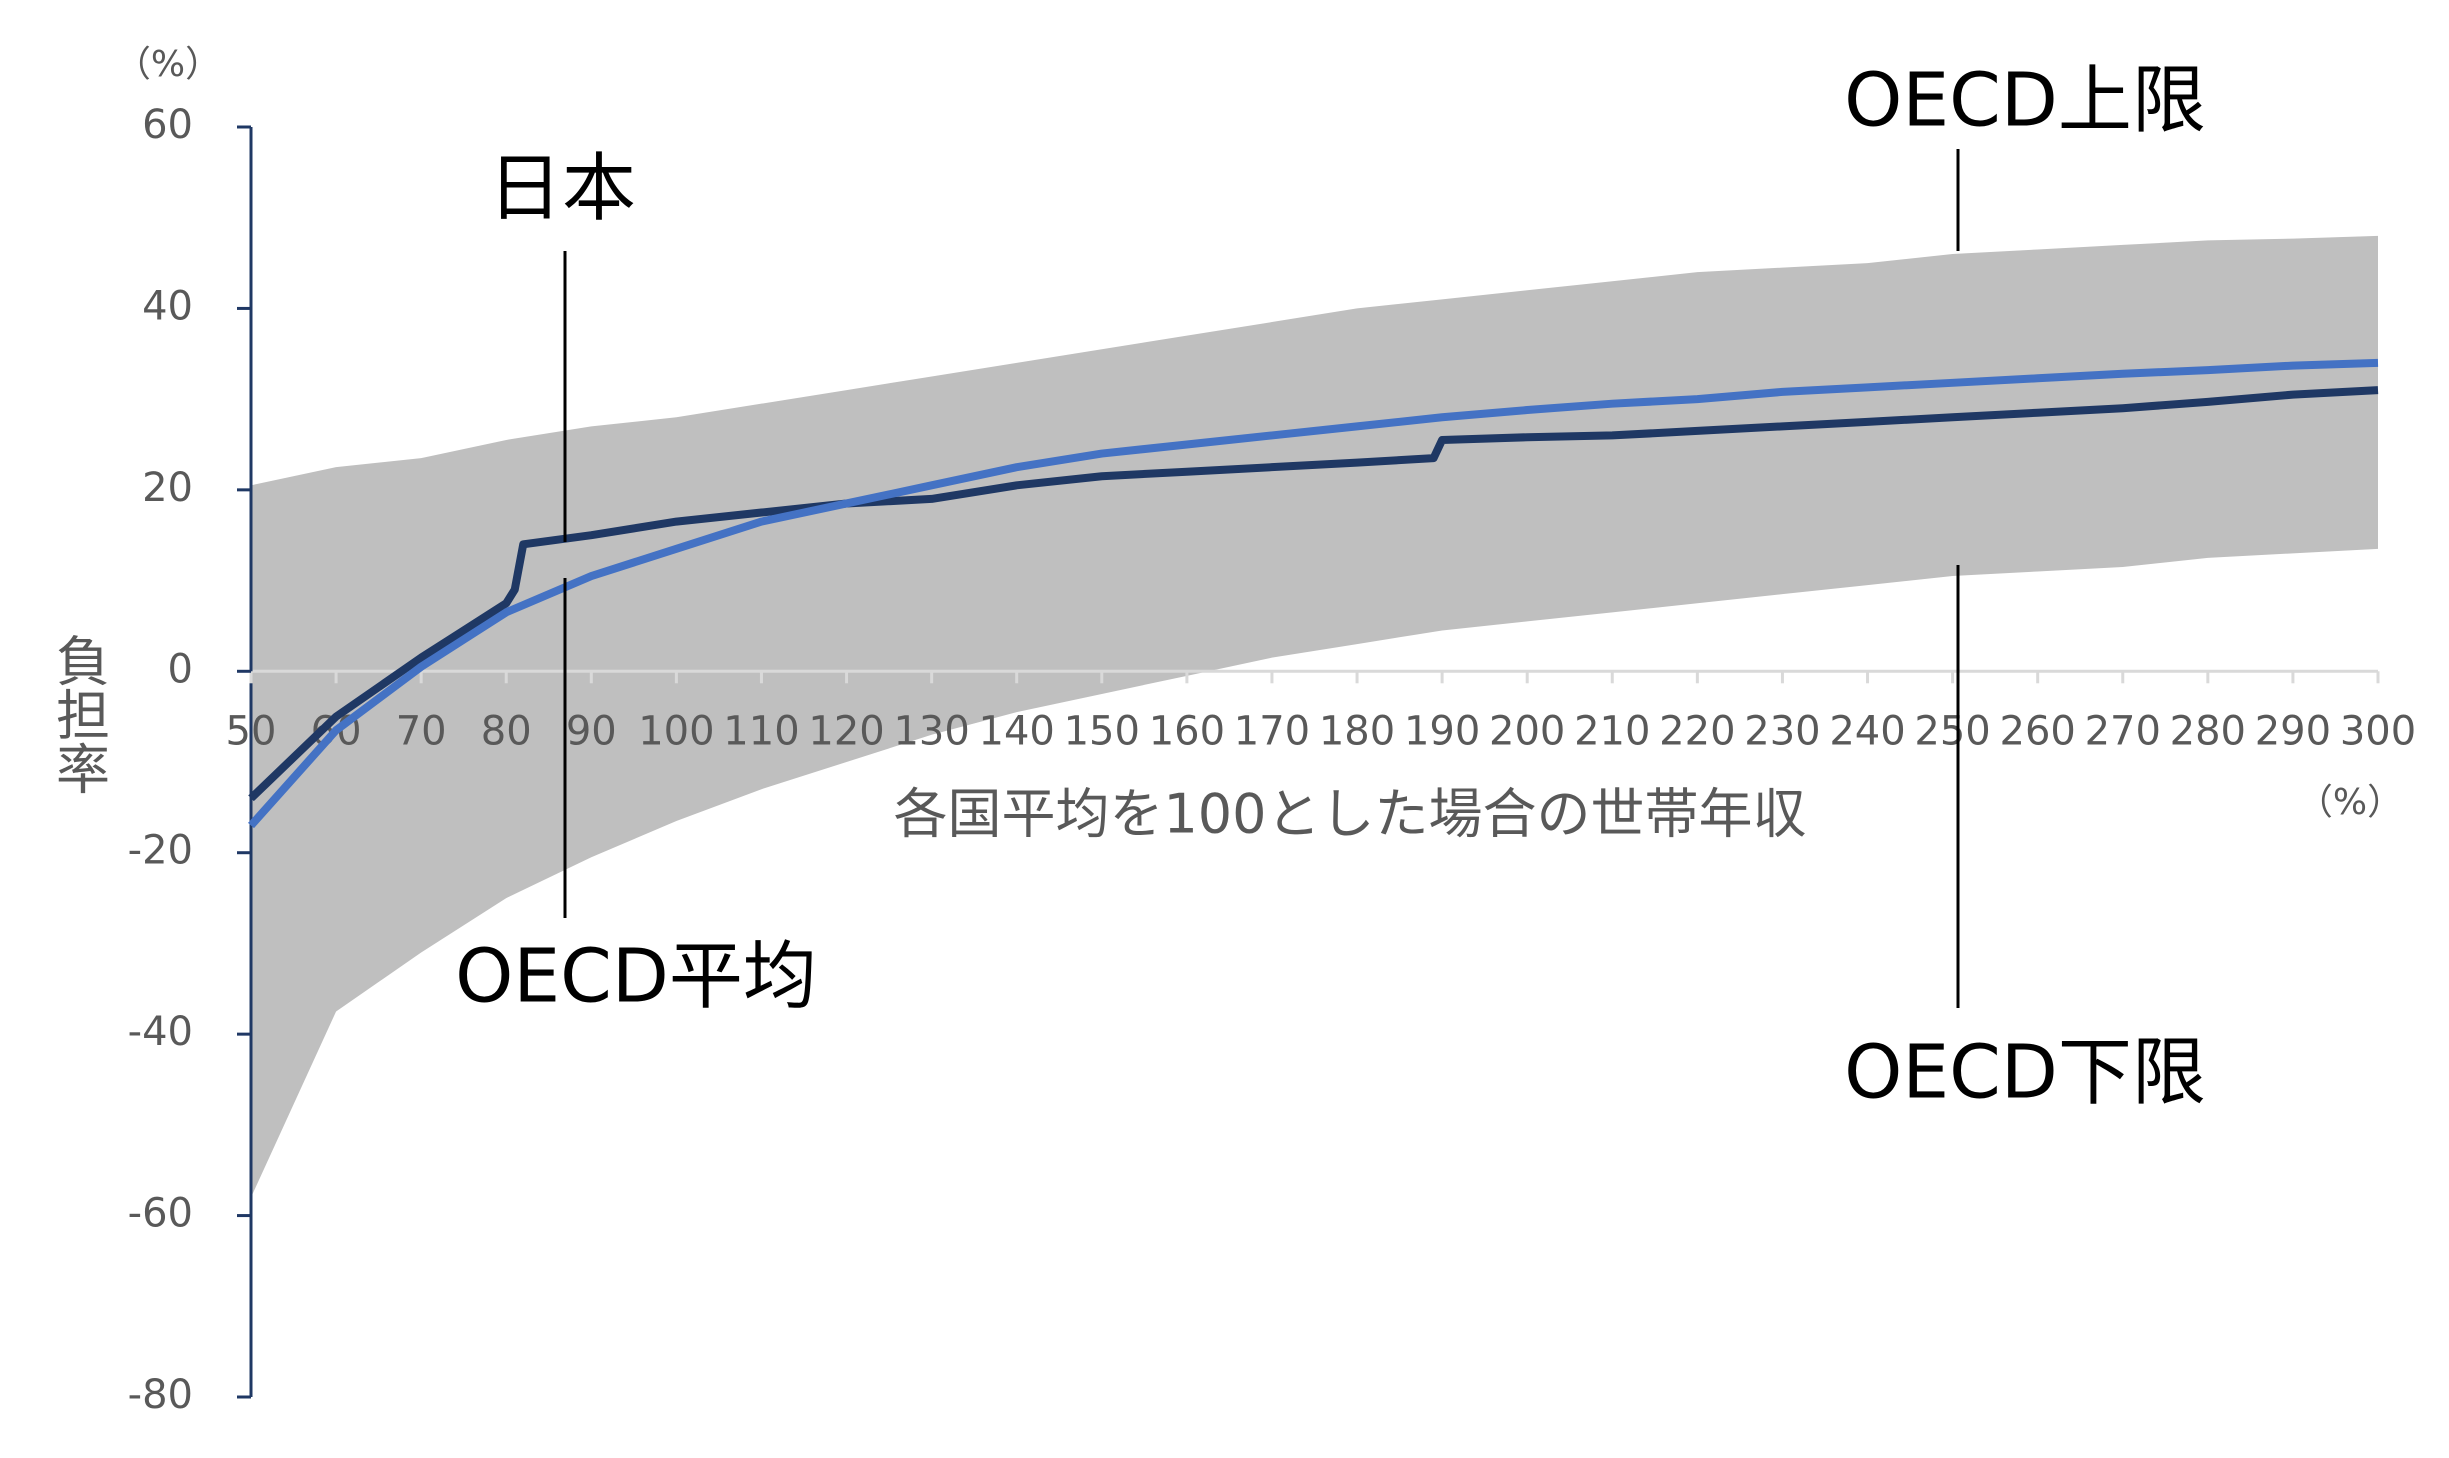  What do you see at coordinates (167, 488) in the screenshot?
I see `y-tick-label: 20` at bounding box center [167, 488].